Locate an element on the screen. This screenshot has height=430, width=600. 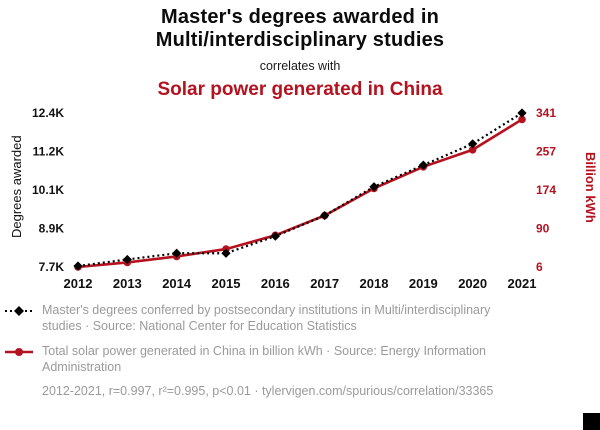
svg-text: 174 is located at coordinates (546, 190).